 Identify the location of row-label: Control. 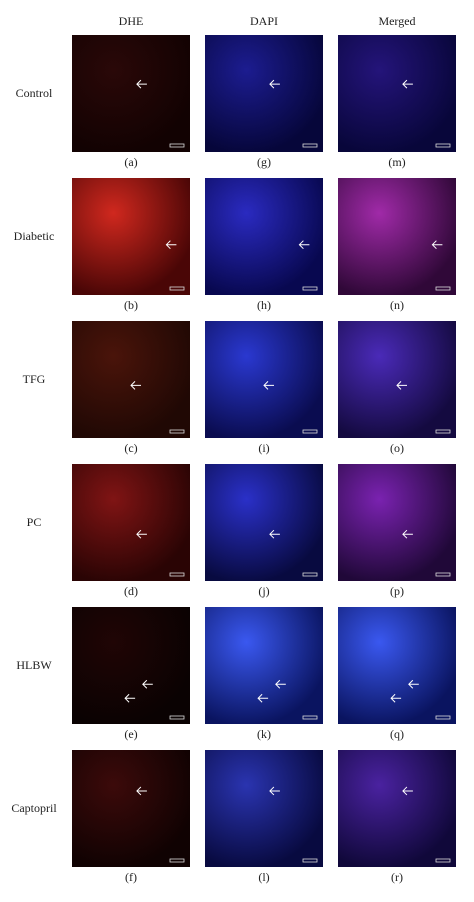
(34, 92).